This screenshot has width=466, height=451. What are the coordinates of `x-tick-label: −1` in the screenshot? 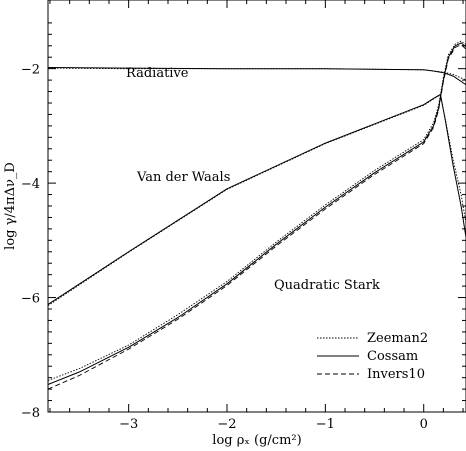 It's located at (325, 424).